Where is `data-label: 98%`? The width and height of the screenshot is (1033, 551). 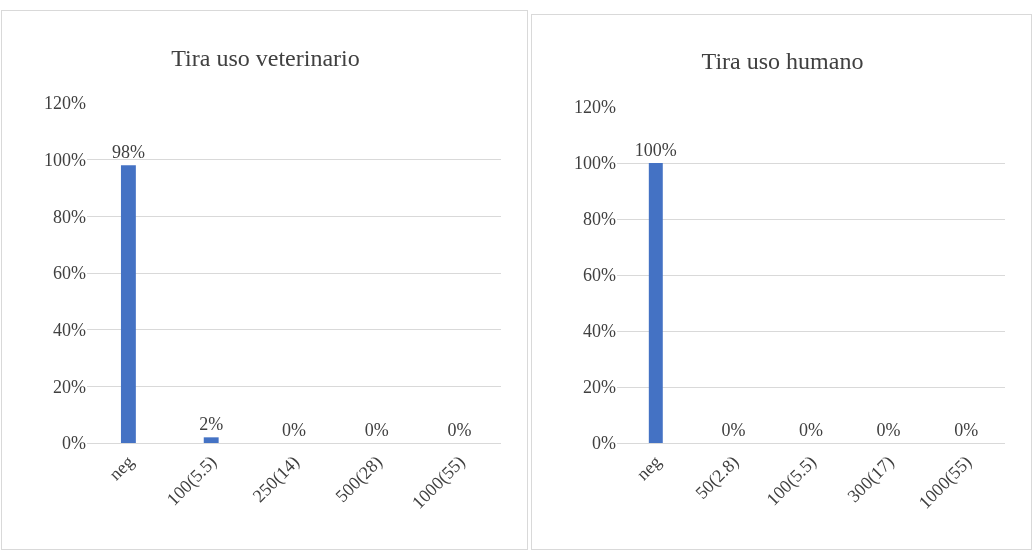 data-label: 98% is located at coordinates (128, 152).